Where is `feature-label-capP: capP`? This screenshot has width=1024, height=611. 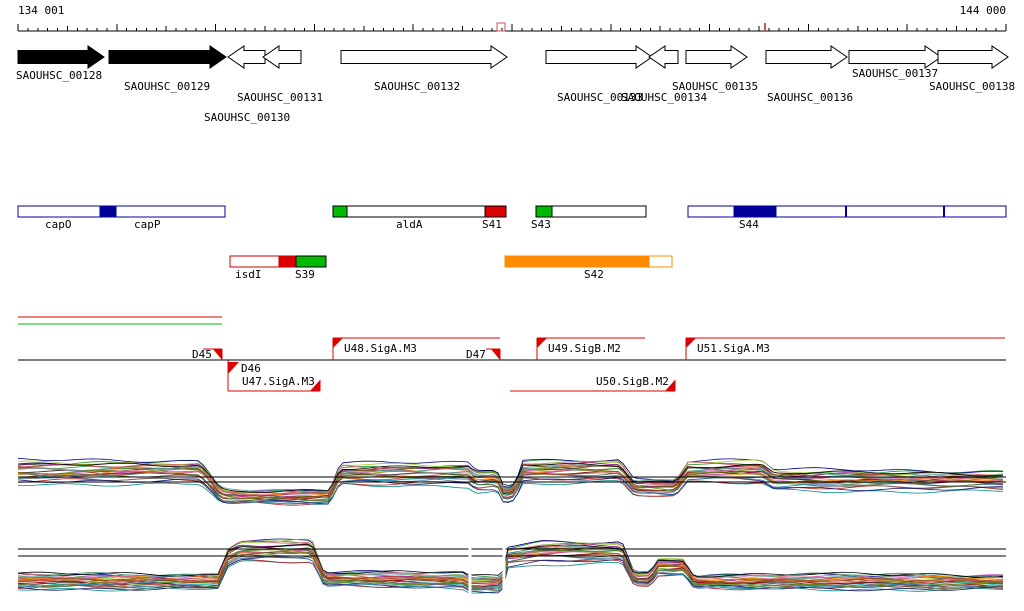 feature-label-capP: capP is located at coordinates (147, 224).